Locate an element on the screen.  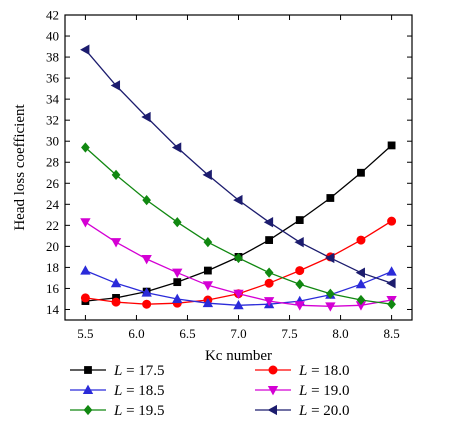
legend-item: L = 19.0 is located at coordinates (302, 391).